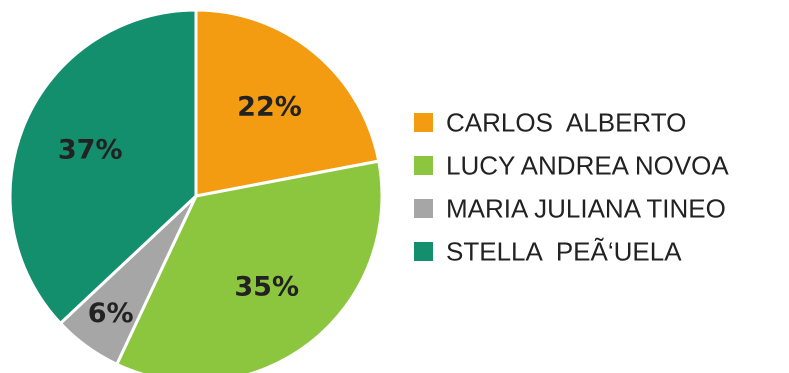 The image size is (789, 373). Describe the element at coordinates (90, 150) in the screenshot. I see `pie-slice-label: 37%` at that location.